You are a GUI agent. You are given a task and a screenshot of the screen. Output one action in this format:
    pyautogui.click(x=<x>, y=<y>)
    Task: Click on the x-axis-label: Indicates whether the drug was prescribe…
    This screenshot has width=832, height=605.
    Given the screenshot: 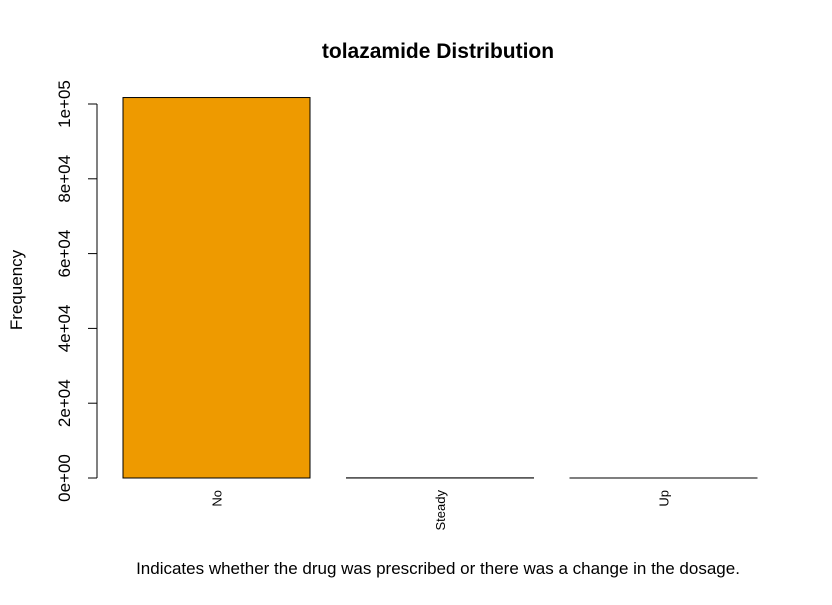 What is the action you would take?
    pyautogui.click(x=438, y=568)
    